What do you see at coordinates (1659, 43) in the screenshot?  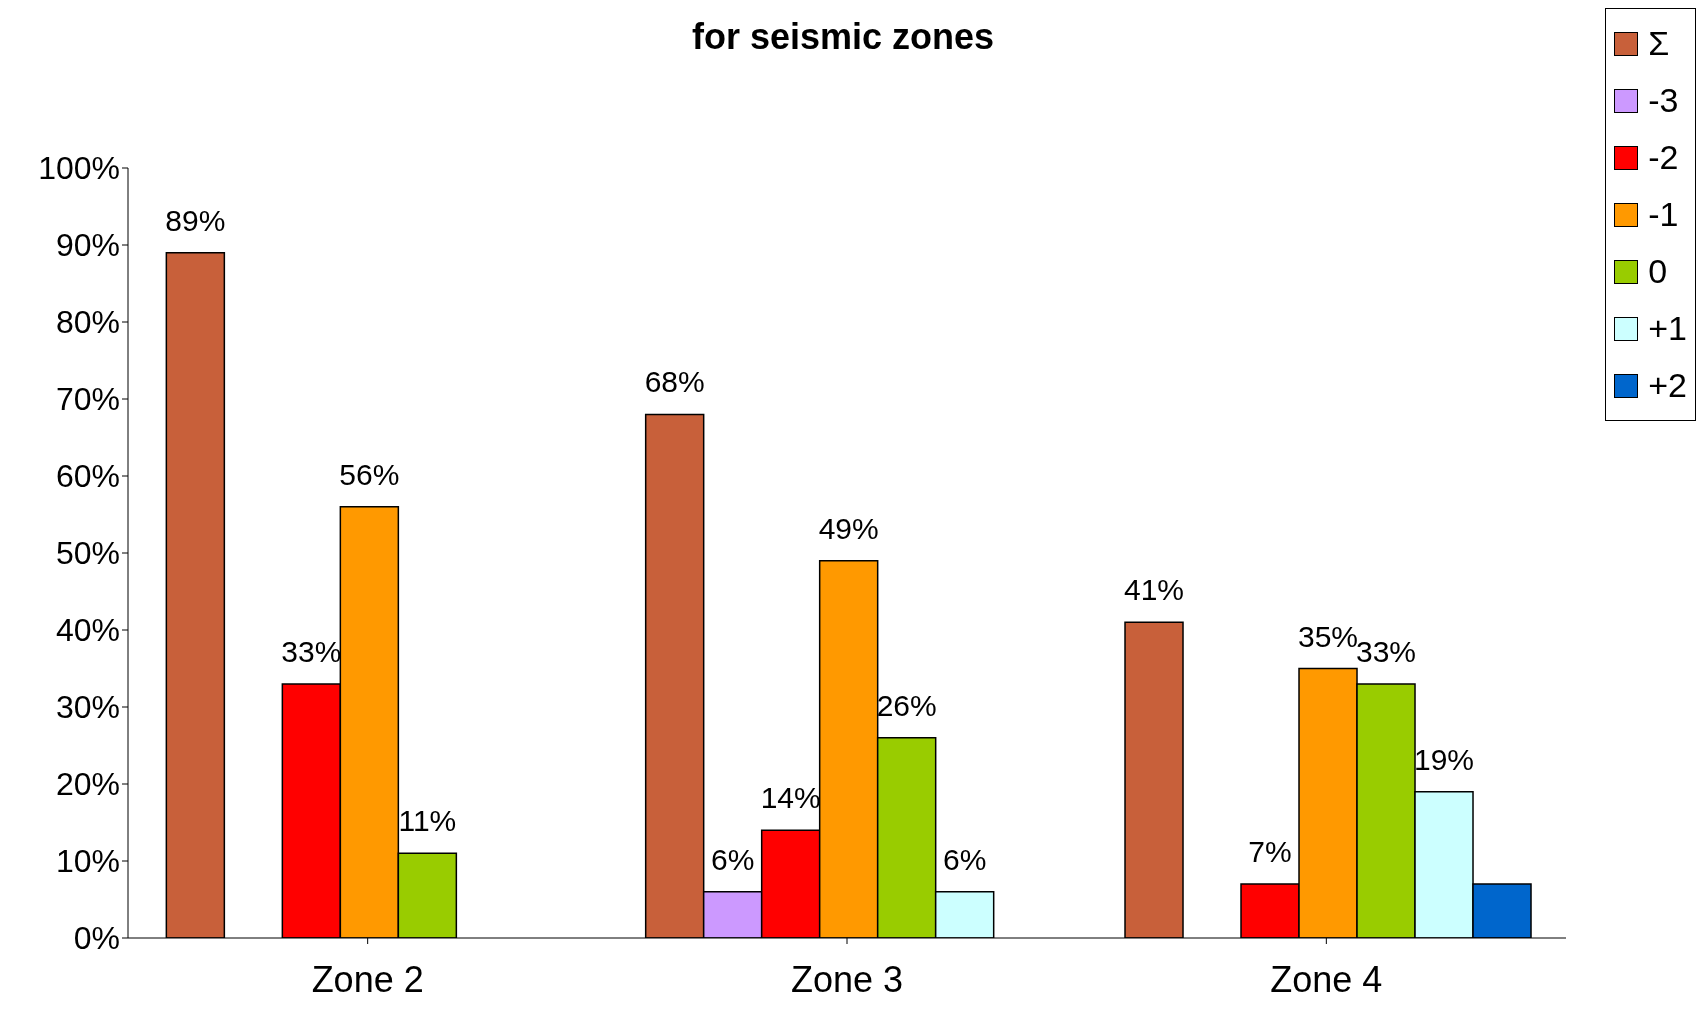 I see `legend-label: Σ` at bounding box center [1659, 43].